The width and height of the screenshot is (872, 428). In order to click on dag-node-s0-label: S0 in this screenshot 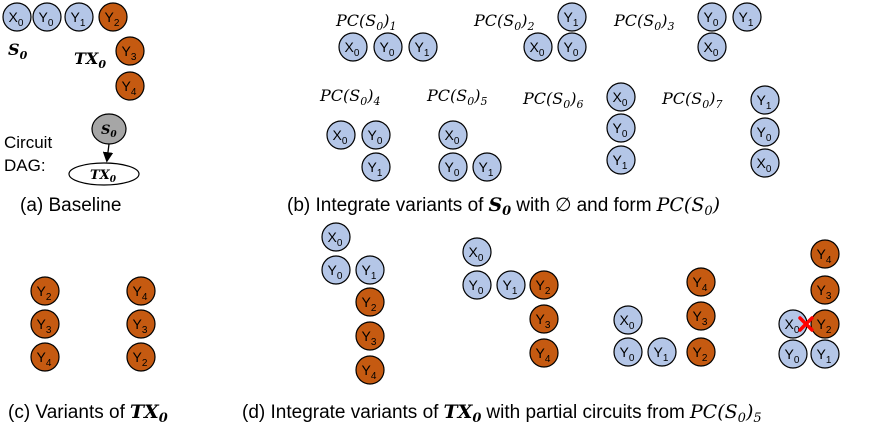, I will do `click(109, 131)`.